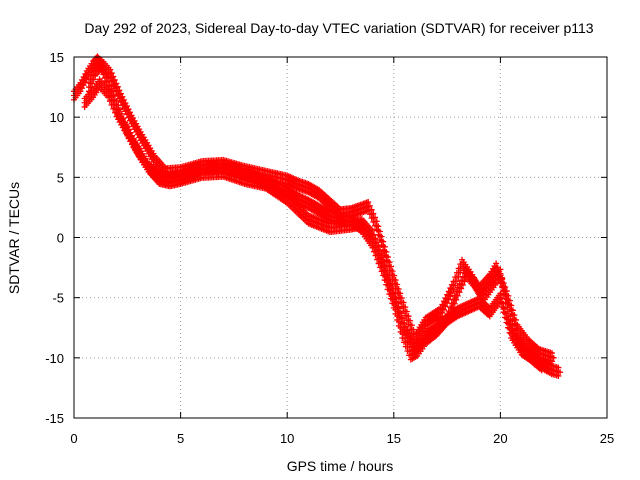  Describe the element at coordinates (57, 57) in the screenshot. I see `y-tick-label: 15` at that location.